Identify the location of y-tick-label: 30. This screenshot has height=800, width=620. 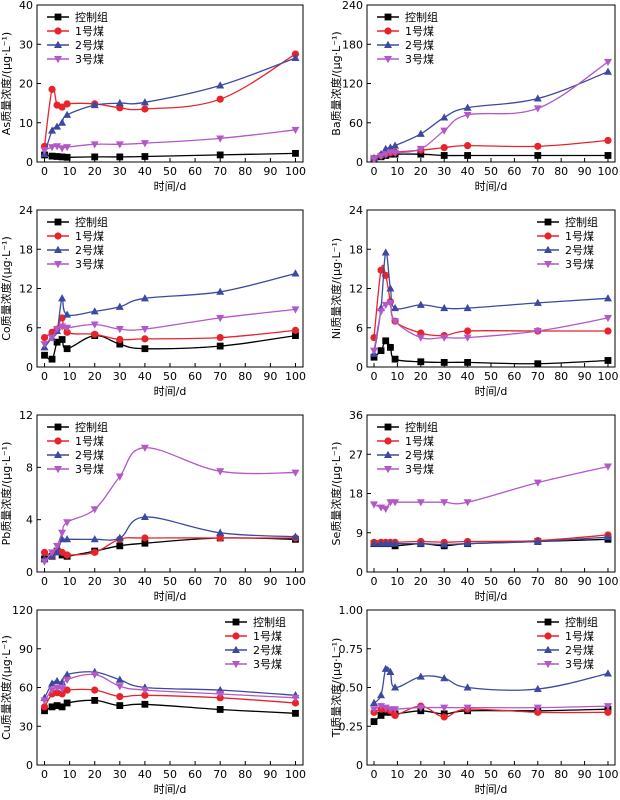
(26, 44).